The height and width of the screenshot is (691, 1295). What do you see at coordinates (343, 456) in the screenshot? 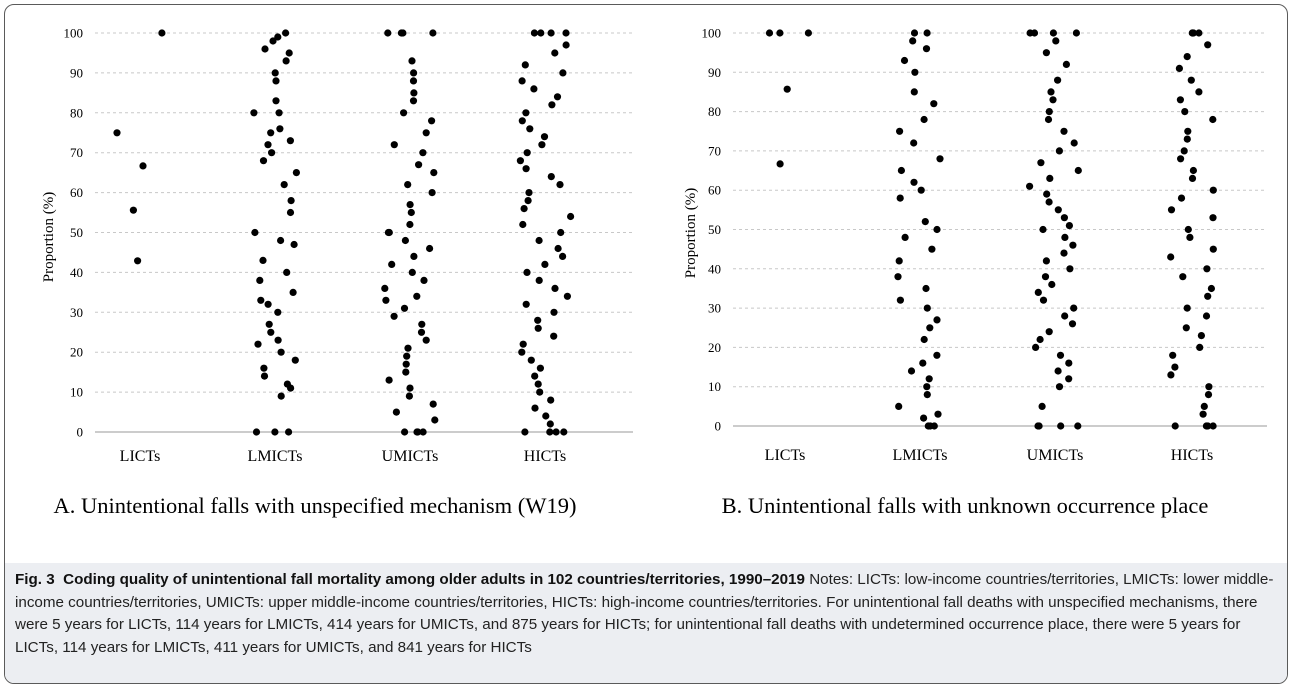
I see `chart-a-categories: LICTs LMICTs UMICTs HICTs` at bounding box center [343, 456].